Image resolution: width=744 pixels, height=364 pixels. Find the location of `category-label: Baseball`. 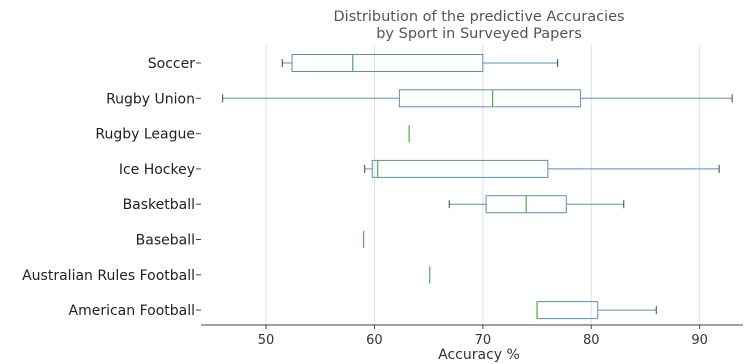

category-label: Baseball is located at coordinates (165, 241).